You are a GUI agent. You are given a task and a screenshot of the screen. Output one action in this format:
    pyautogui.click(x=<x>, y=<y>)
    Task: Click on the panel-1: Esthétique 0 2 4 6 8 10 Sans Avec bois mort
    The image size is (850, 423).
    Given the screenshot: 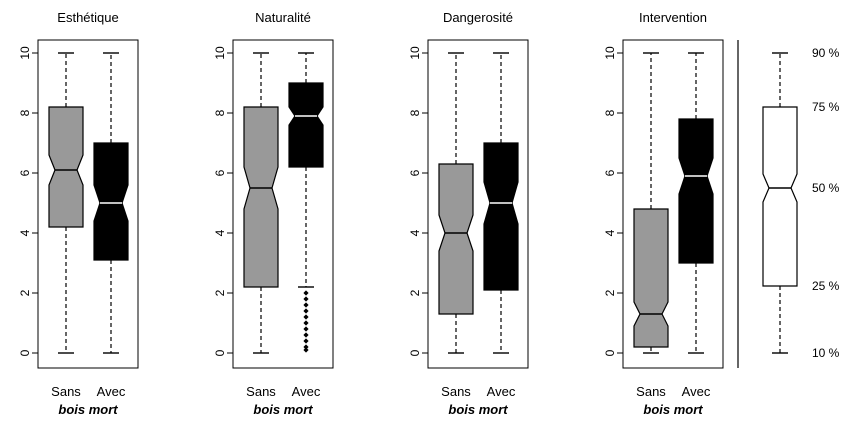 What is the action you would take?
    pyautogui.click(x=78, y=213)
    